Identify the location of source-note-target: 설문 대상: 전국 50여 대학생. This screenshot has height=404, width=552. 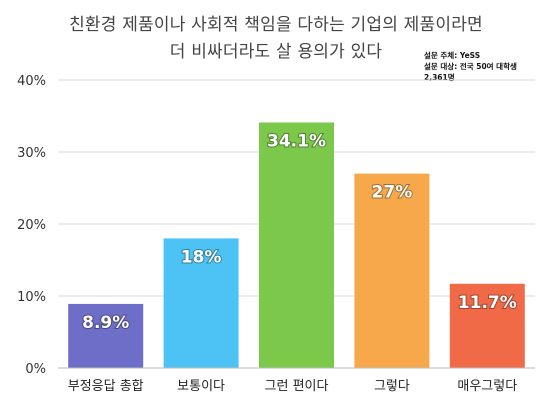
(470, 66).